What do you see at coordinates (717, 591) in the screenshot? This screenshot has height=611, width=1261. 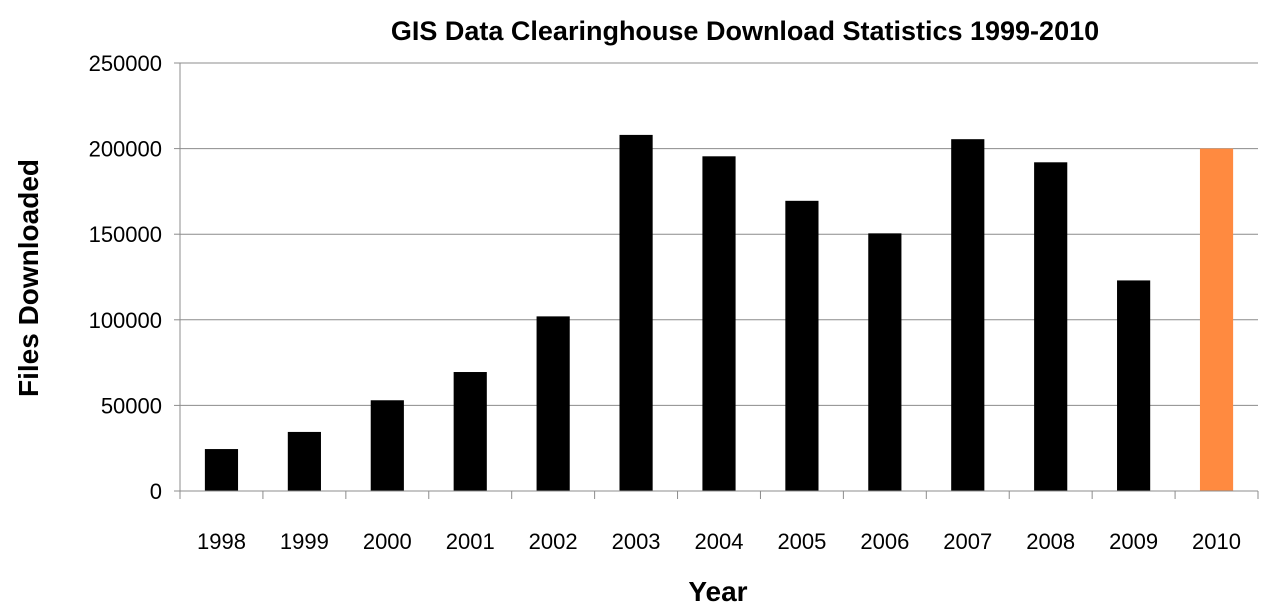 I see `x-axis-title: Year` at bounding box center [717, 591].